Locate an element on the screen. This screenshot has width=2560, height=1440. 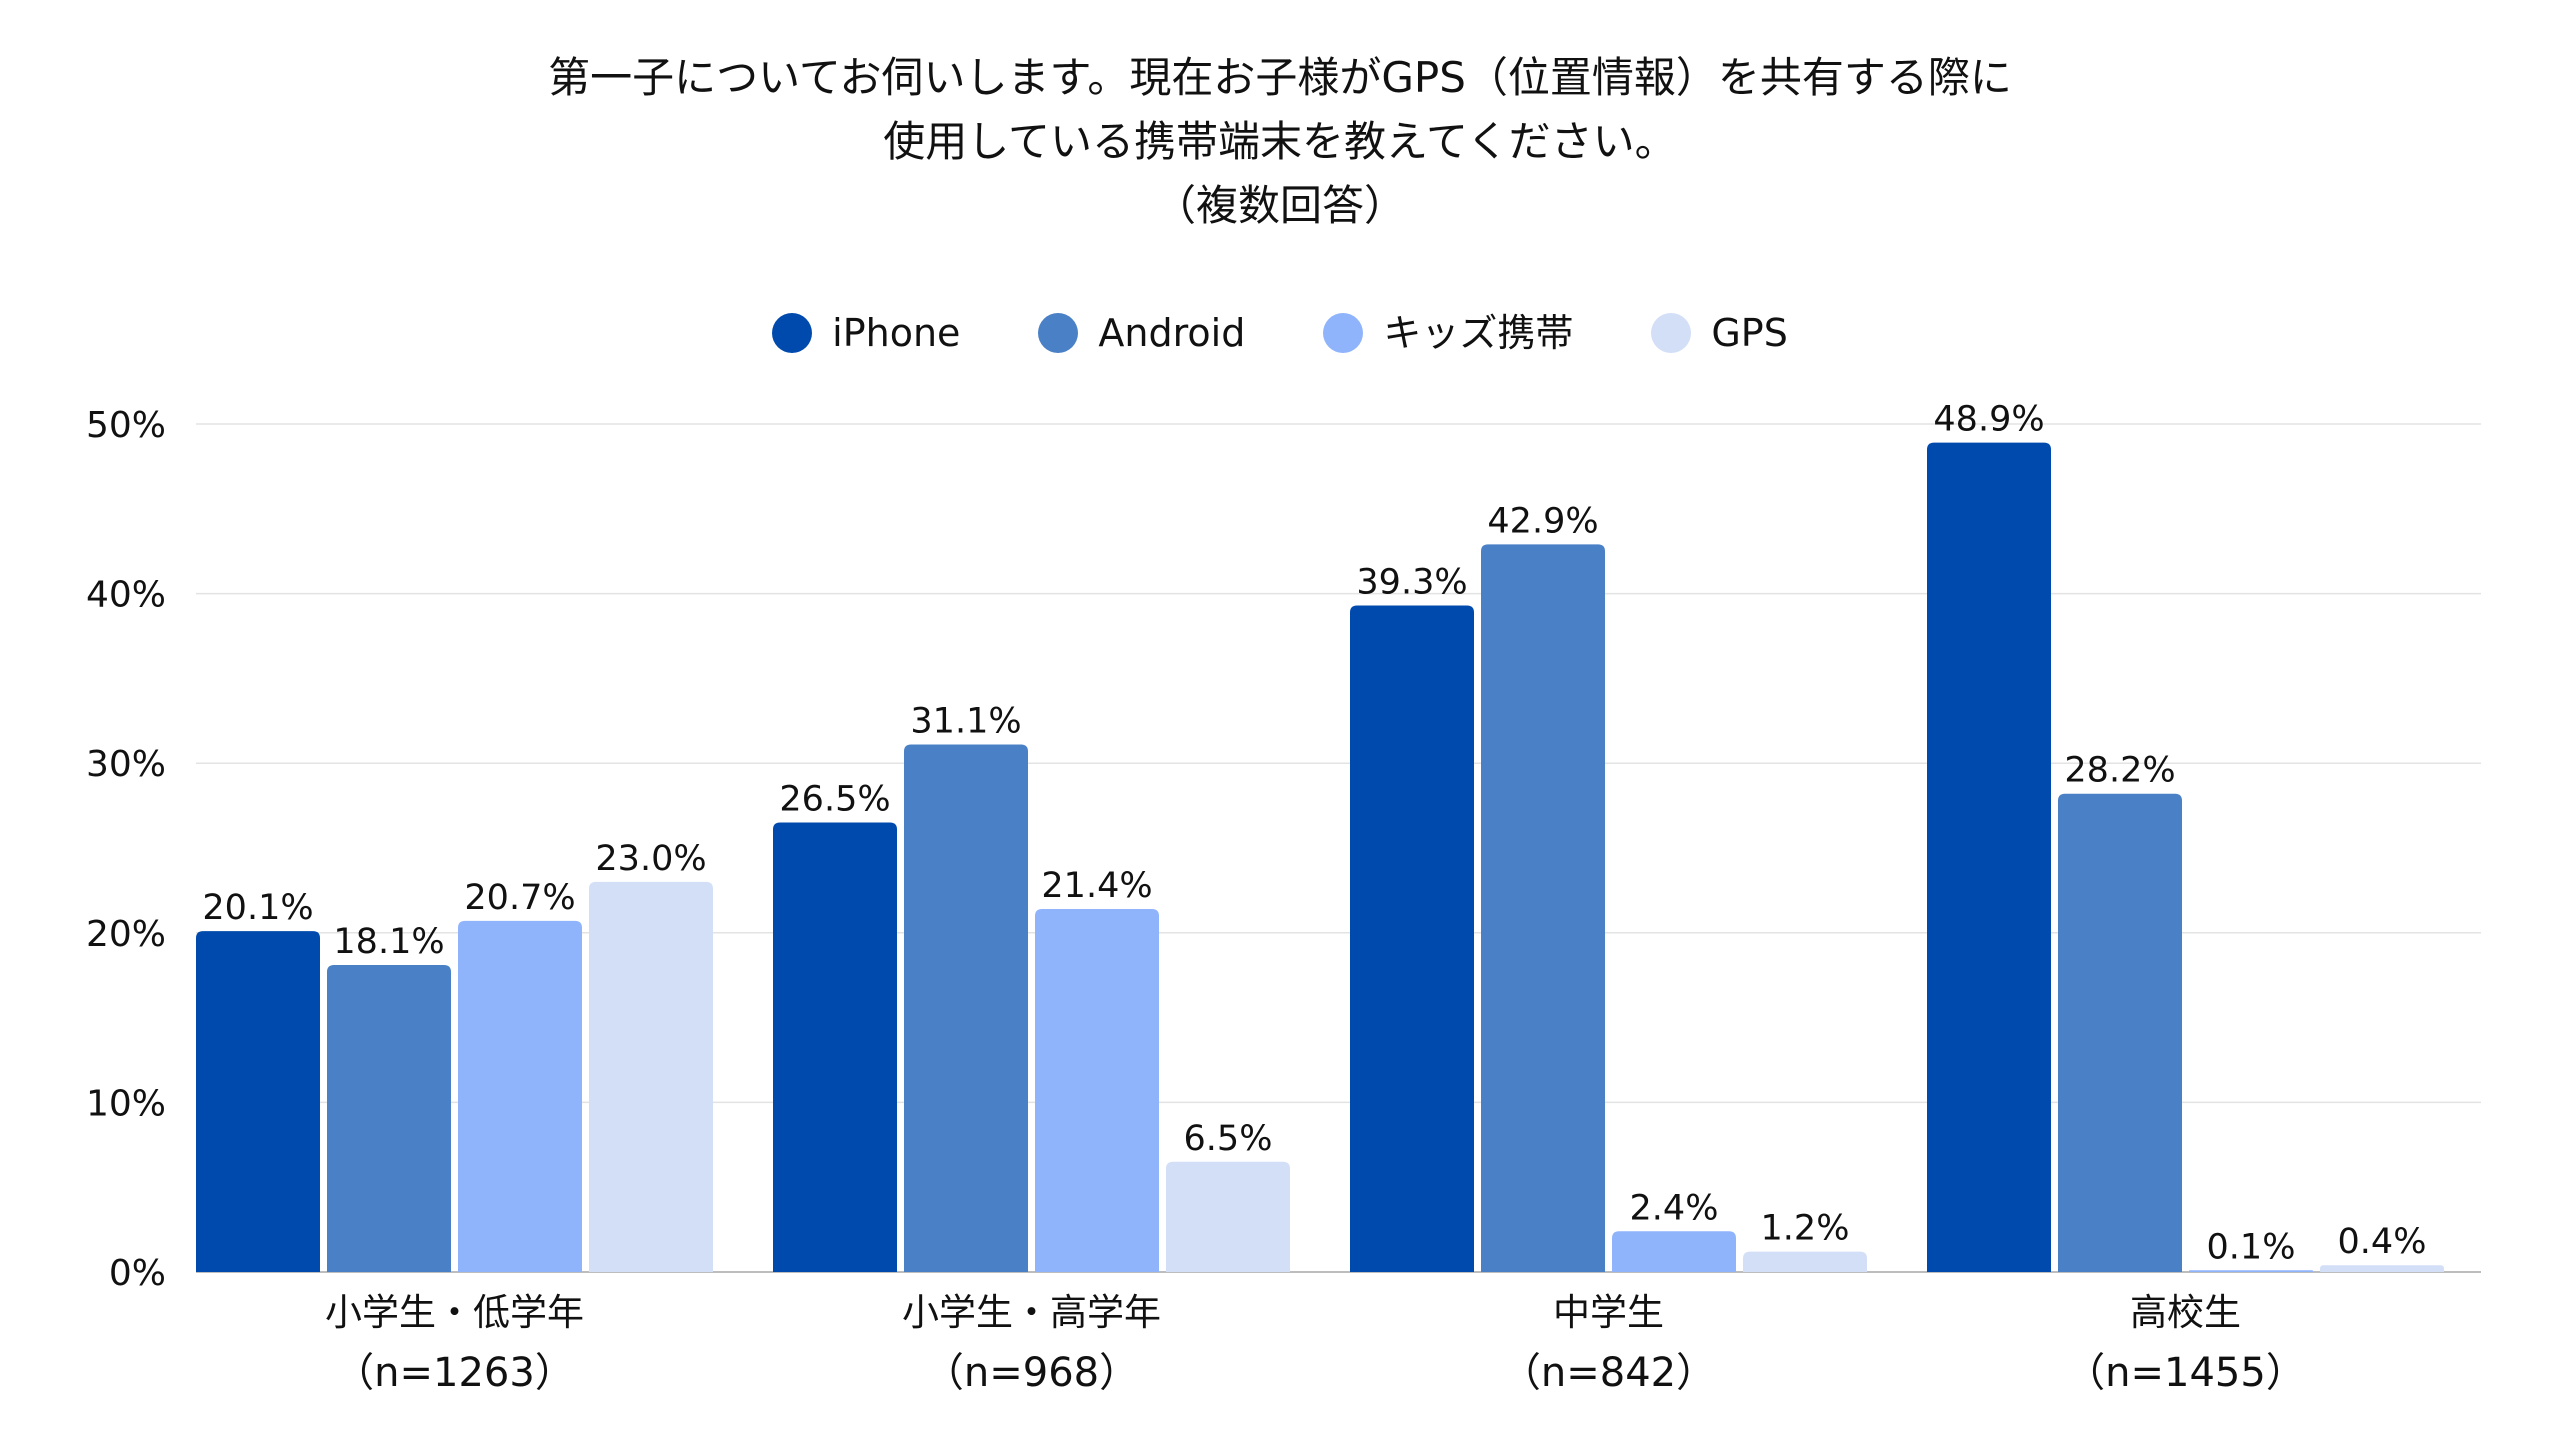
data-label: 0.1% is located at coordinates (2251, 1247).